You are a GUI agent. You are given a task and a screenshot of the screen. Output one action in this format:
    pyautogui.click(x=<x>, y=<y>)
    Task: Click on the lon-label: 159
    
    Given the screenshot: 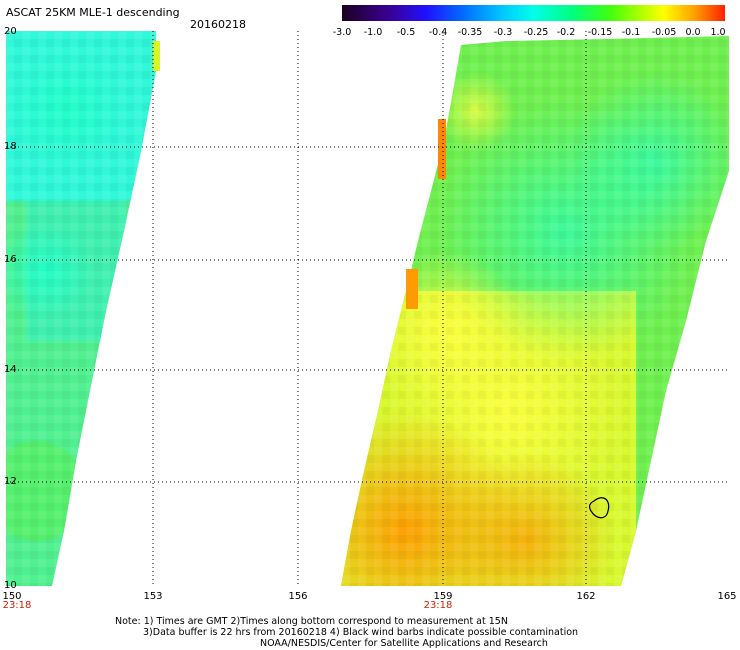 What is the action you would take?
    pyautogui.click(x=443, y=596)
    